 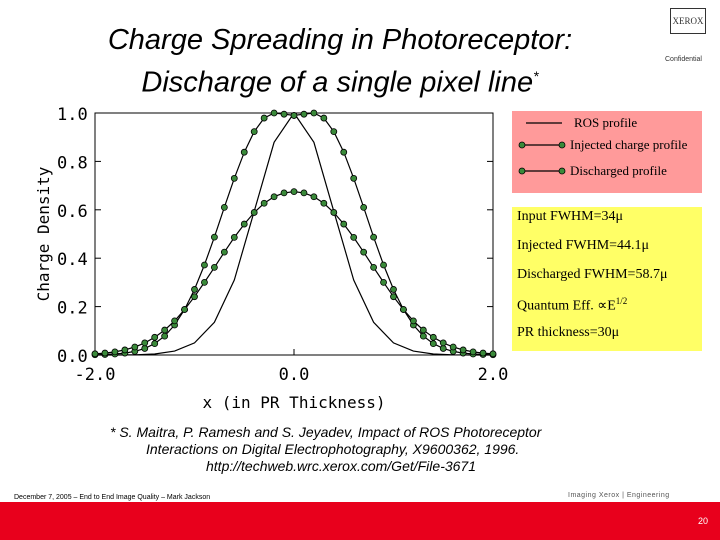 I want to click on y-tick-label: 0.4, so click(x=72, y=260).